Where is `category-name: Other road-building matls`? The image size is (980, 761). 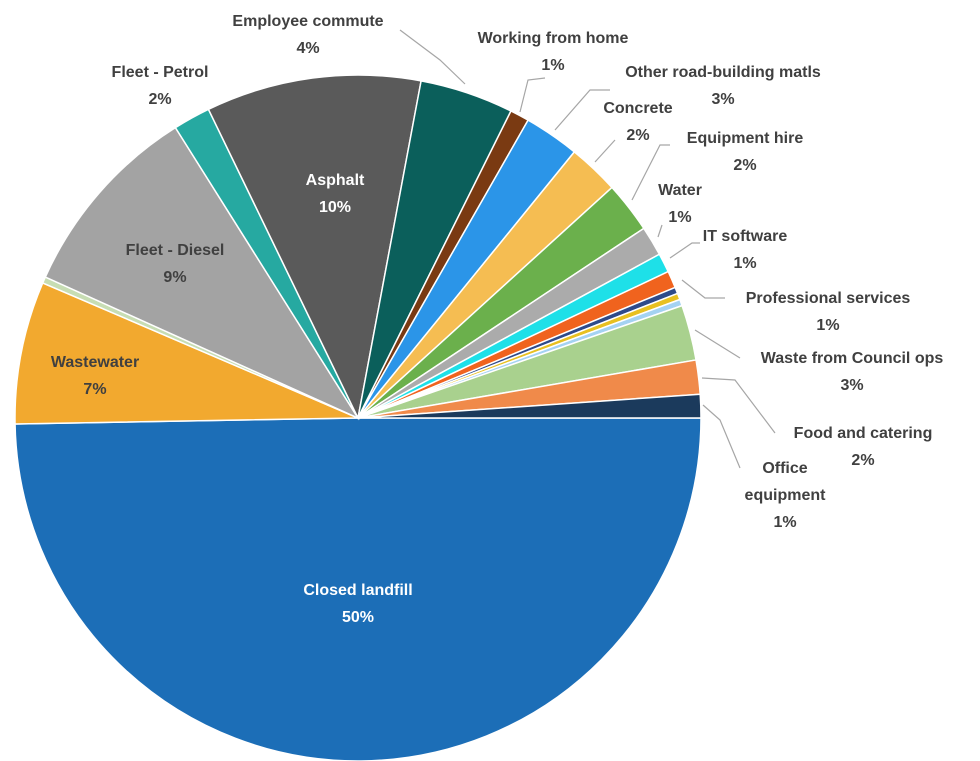 category-name: Other road-building matls is located at coordinates (723, 72).